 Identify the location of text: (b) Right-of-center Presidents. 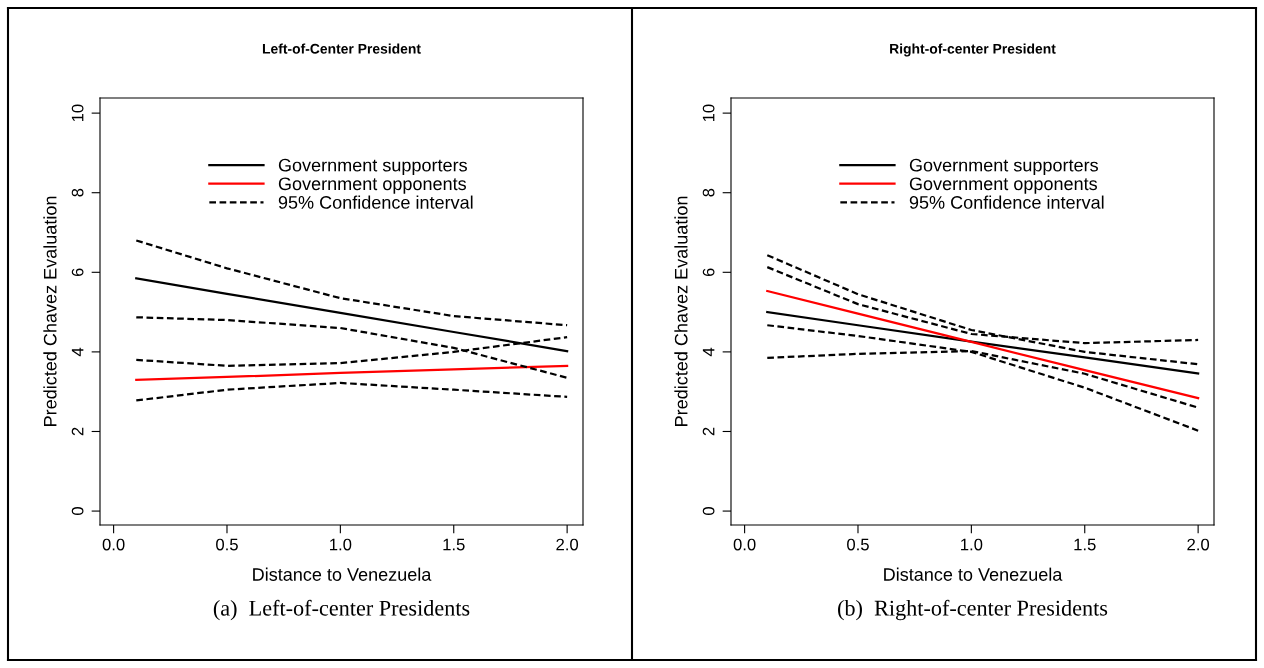
(973, 610).